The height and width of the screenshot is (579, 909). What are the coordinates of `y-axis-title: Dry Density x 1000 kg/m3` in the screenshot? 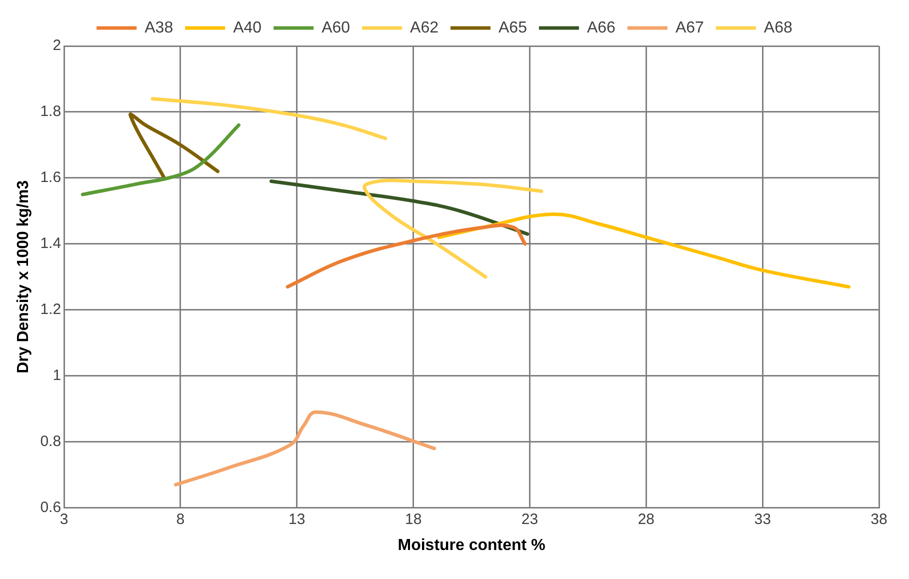 It's located at (23, 277).